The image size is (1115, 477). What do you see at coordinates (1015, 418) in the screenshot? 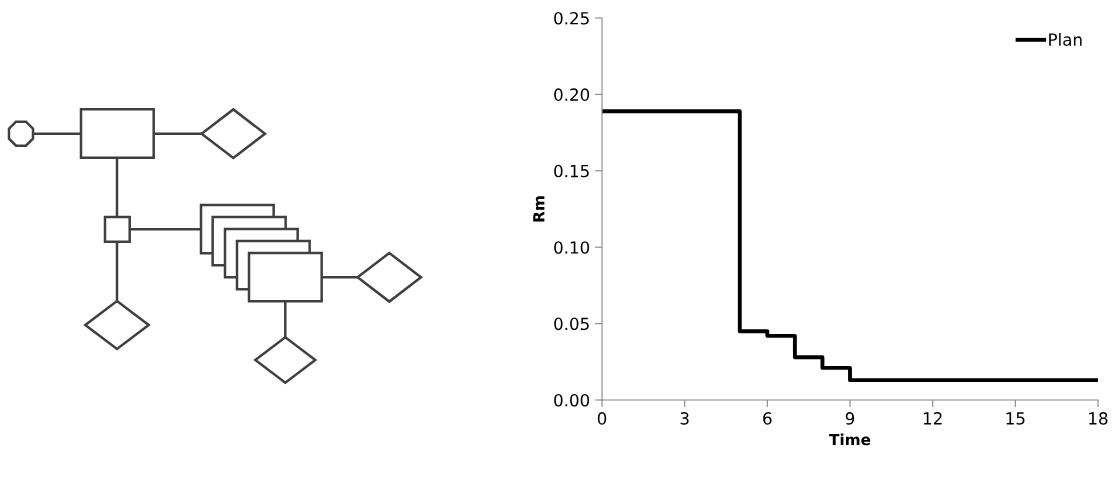
I see `x-tick-label: 15` at bounding box center [1015, 418].